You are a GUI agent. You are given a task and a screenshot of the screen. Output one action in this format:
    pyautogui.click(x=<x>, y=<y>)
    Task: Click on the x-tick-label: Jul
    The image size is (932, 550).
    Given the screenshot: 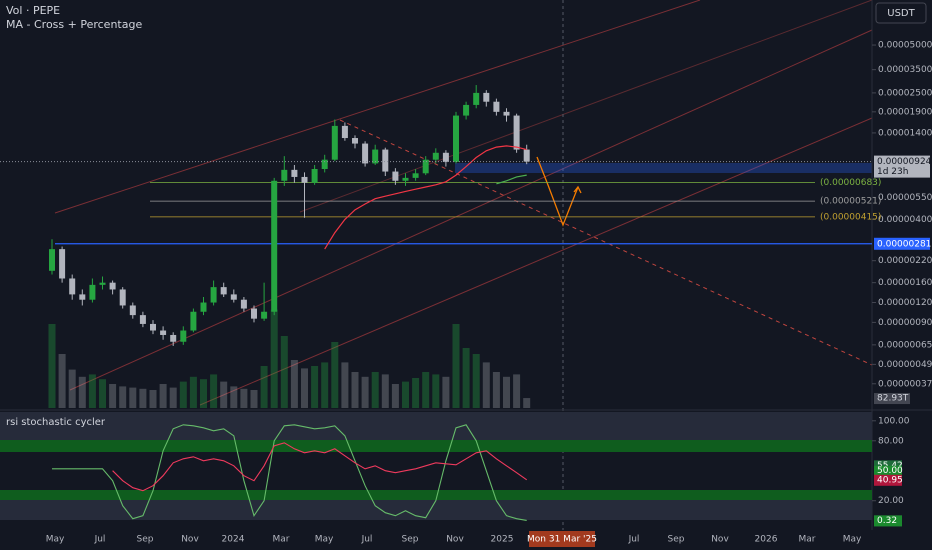 What is the action you would take?
    pyautogui.click(x=634, y=540)
    